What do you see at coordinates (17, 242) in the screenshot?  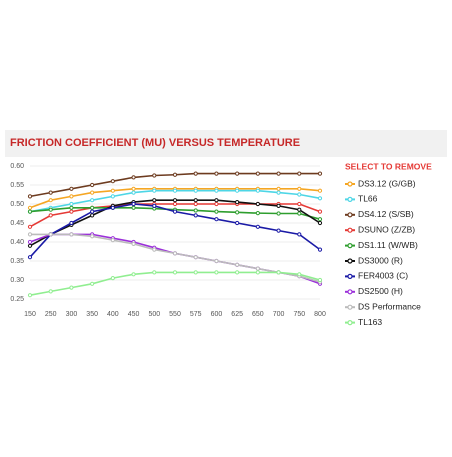 I see `y-tick-label: 0.40` at bounding box center [17, 242].